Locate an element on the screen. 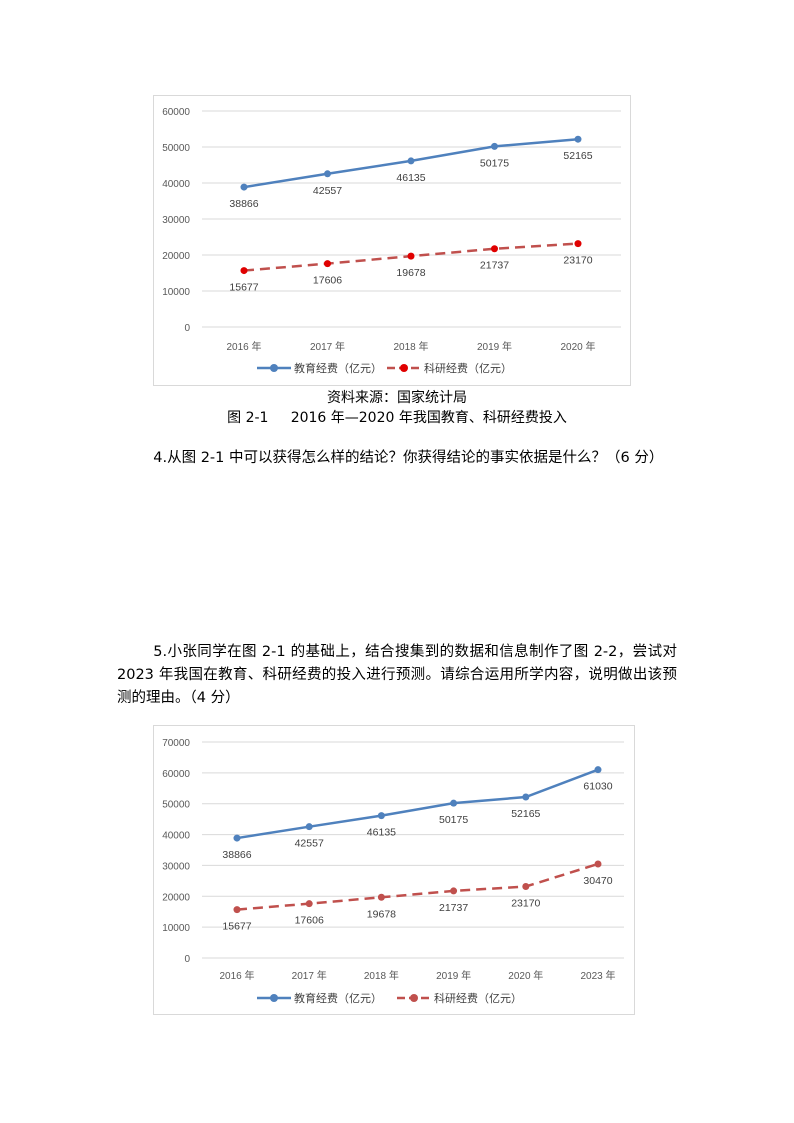 The width and height of the screenshot is (794, 1123). figure-source: 资料来源：国家统计局 is located at coordinates (397, 398).